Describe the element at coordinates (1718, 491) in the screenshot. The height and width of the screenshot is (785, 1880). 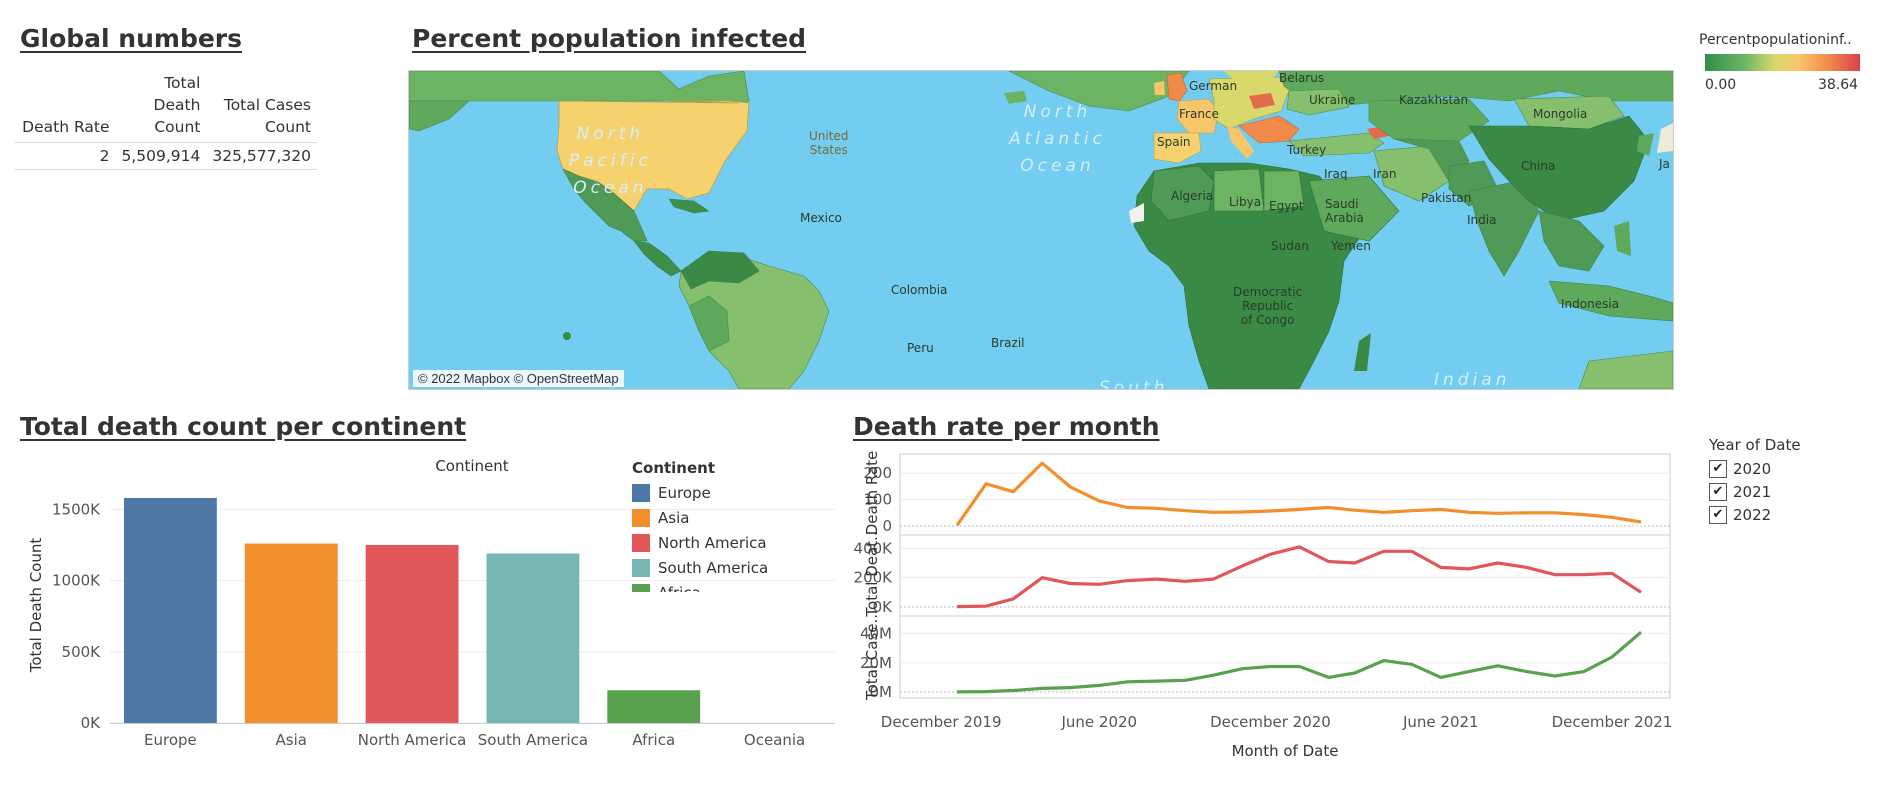
I see `checkbox-2021: ✔` at that location.